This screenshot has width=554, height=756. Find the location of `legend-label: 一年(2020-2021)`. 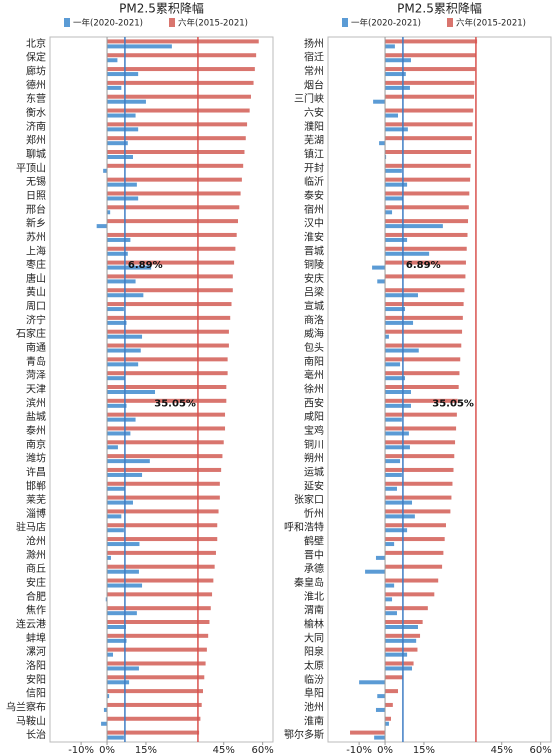

legend-label: 一年(2020-2021) is located at coordinates (386, 23).